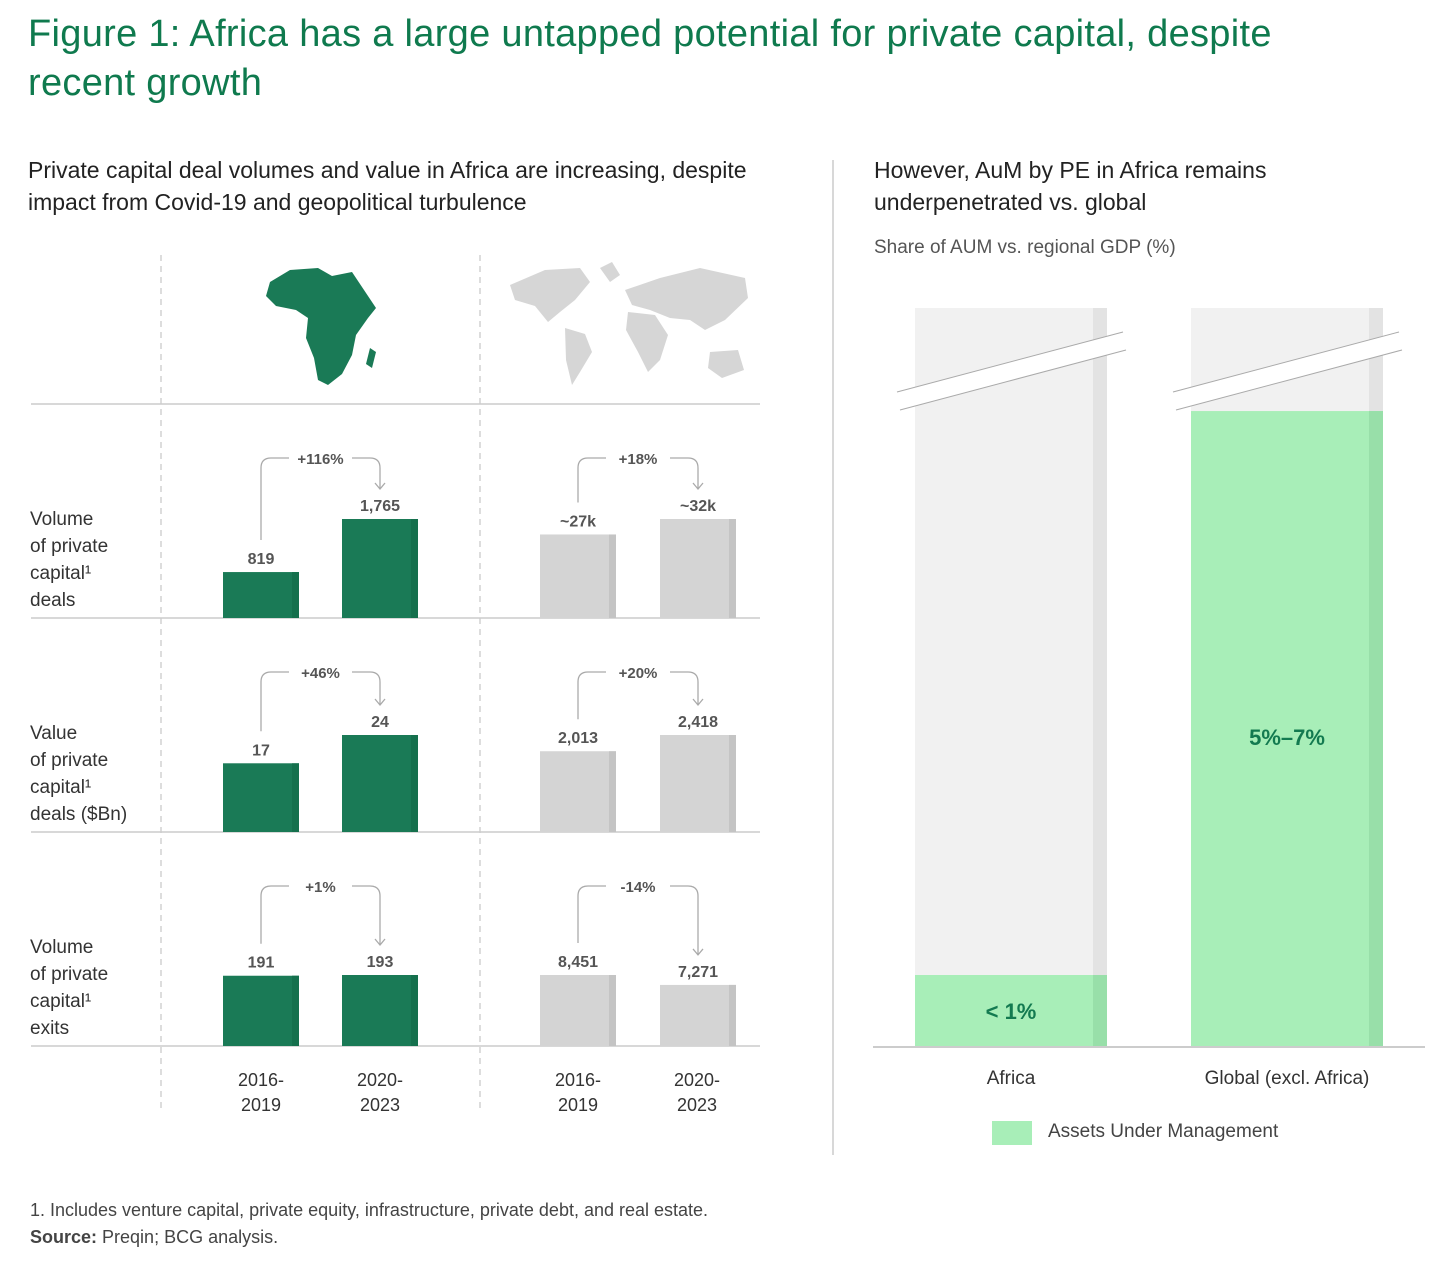  Describe the element at coordinates (629, 323) in the screenshot. I see `world-map-icon` at that location.